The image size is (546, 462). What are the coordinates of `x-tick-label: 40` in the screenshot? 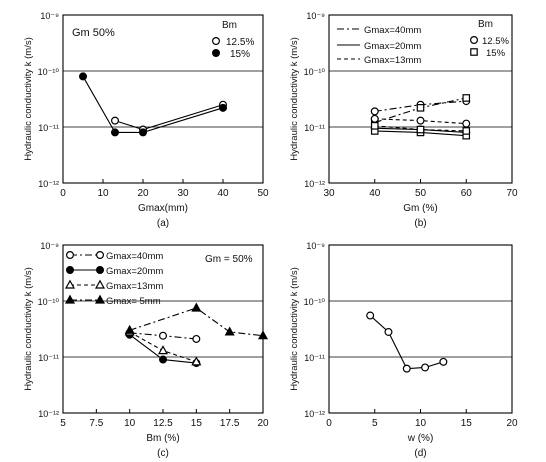 It's located at (223, 193).